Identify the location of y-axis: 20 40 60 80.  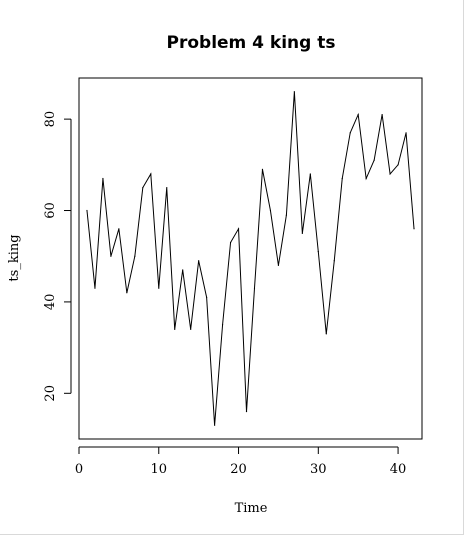
(57, 256).